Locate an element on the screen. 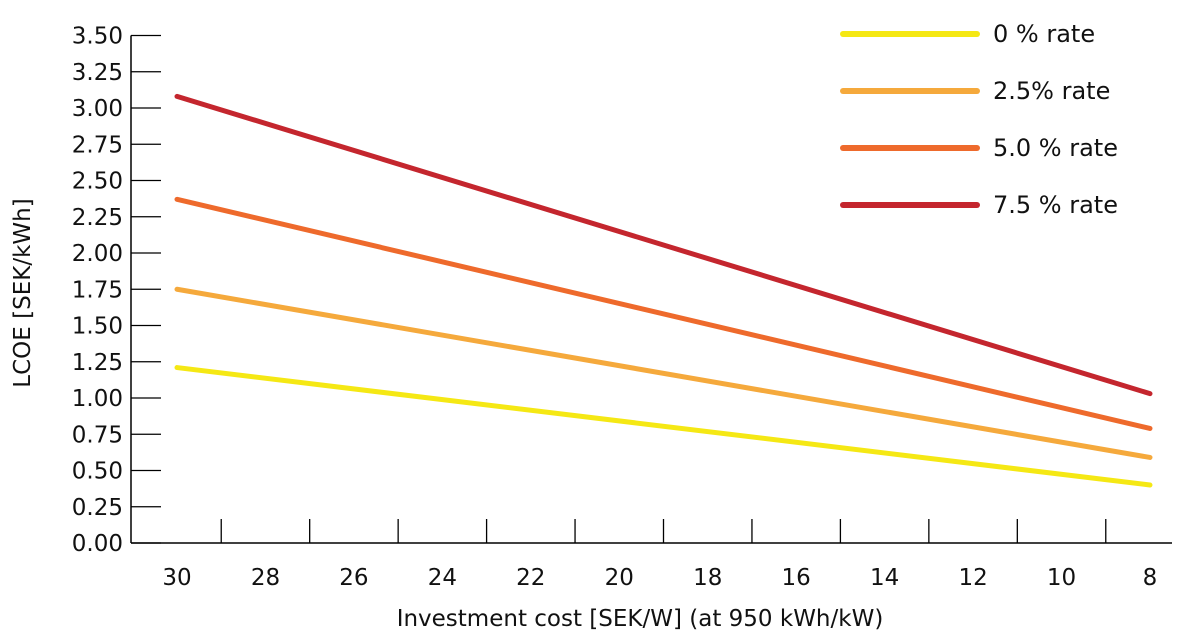 This screenshot has height=636, width=1192. x-tick-label: 20 is located at coordinates (619, 578).